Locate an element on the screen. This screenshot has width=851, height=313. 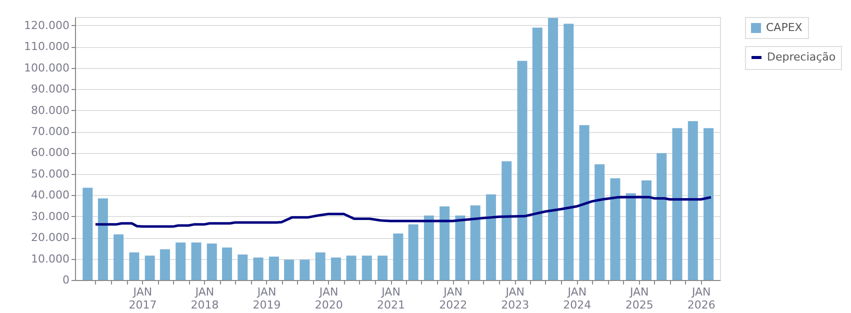
x-tick-label: JAN 2026 is located at coordinates (701, 299).